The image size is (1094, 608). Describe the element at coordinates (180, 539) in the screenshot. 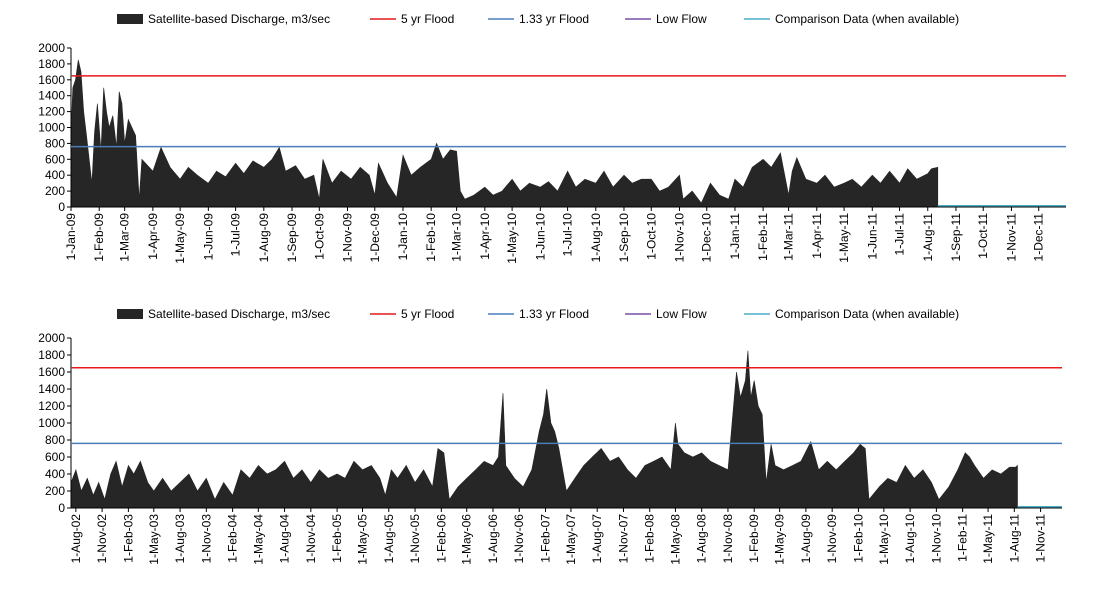

I see `x-tick-label: 1-Aug-03` at that location.